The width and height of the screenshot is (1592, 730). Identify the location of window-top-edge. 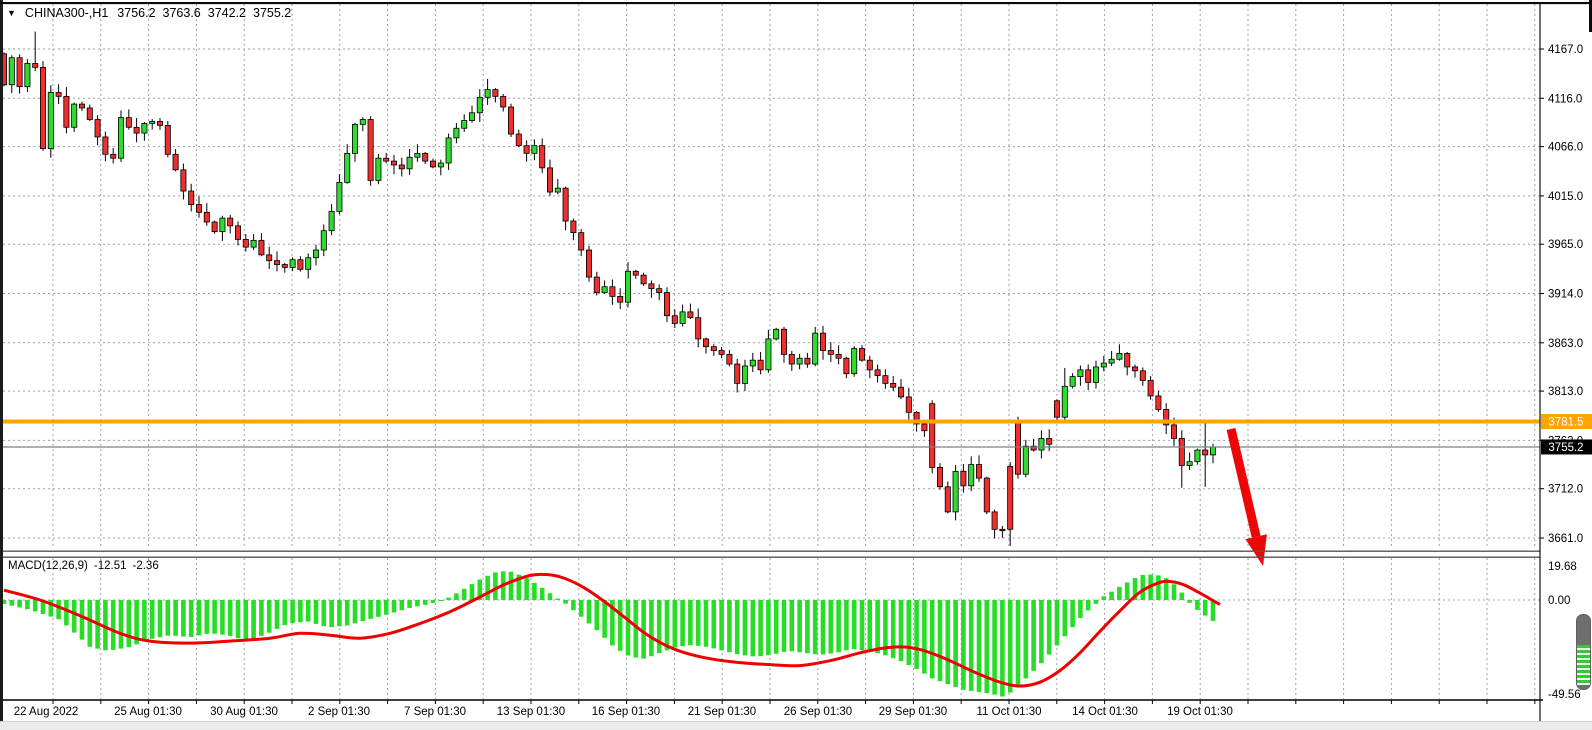
(796, 3).